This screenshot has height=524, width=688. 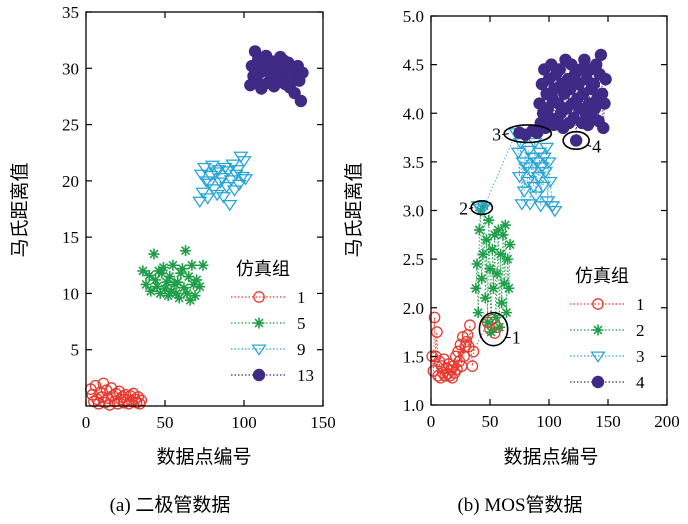 I want to click on legend-label: 3, so click(x=640, y=356).